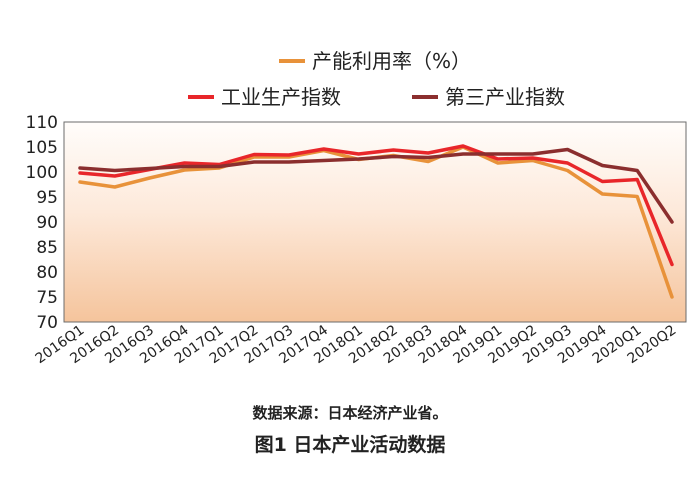  Describe the element at coordinates (47, 223) in the screenshot. I see `y-tick-label: 90` at that location.